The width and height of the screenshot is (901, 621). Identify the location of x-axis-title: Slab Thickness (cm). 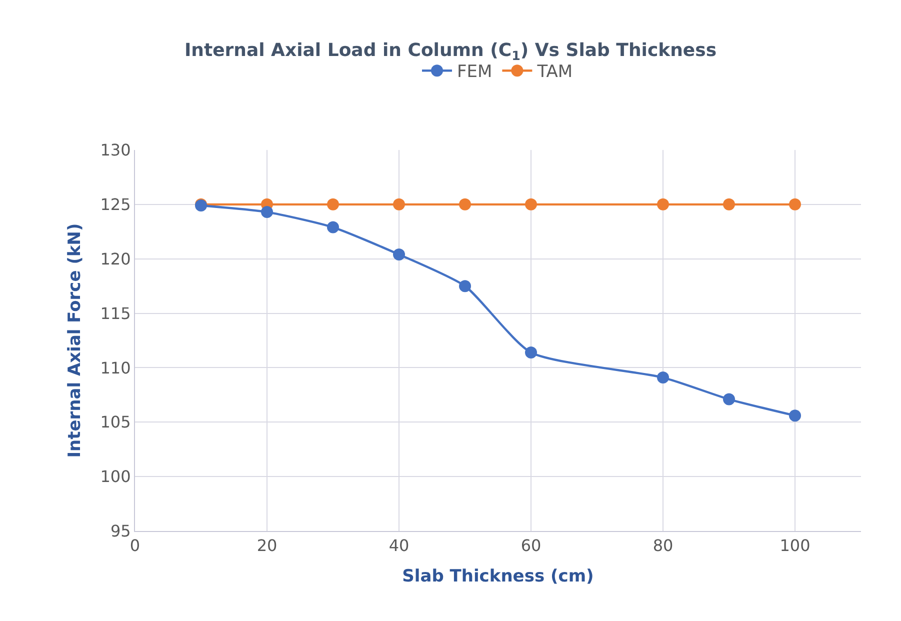
(498, 576).